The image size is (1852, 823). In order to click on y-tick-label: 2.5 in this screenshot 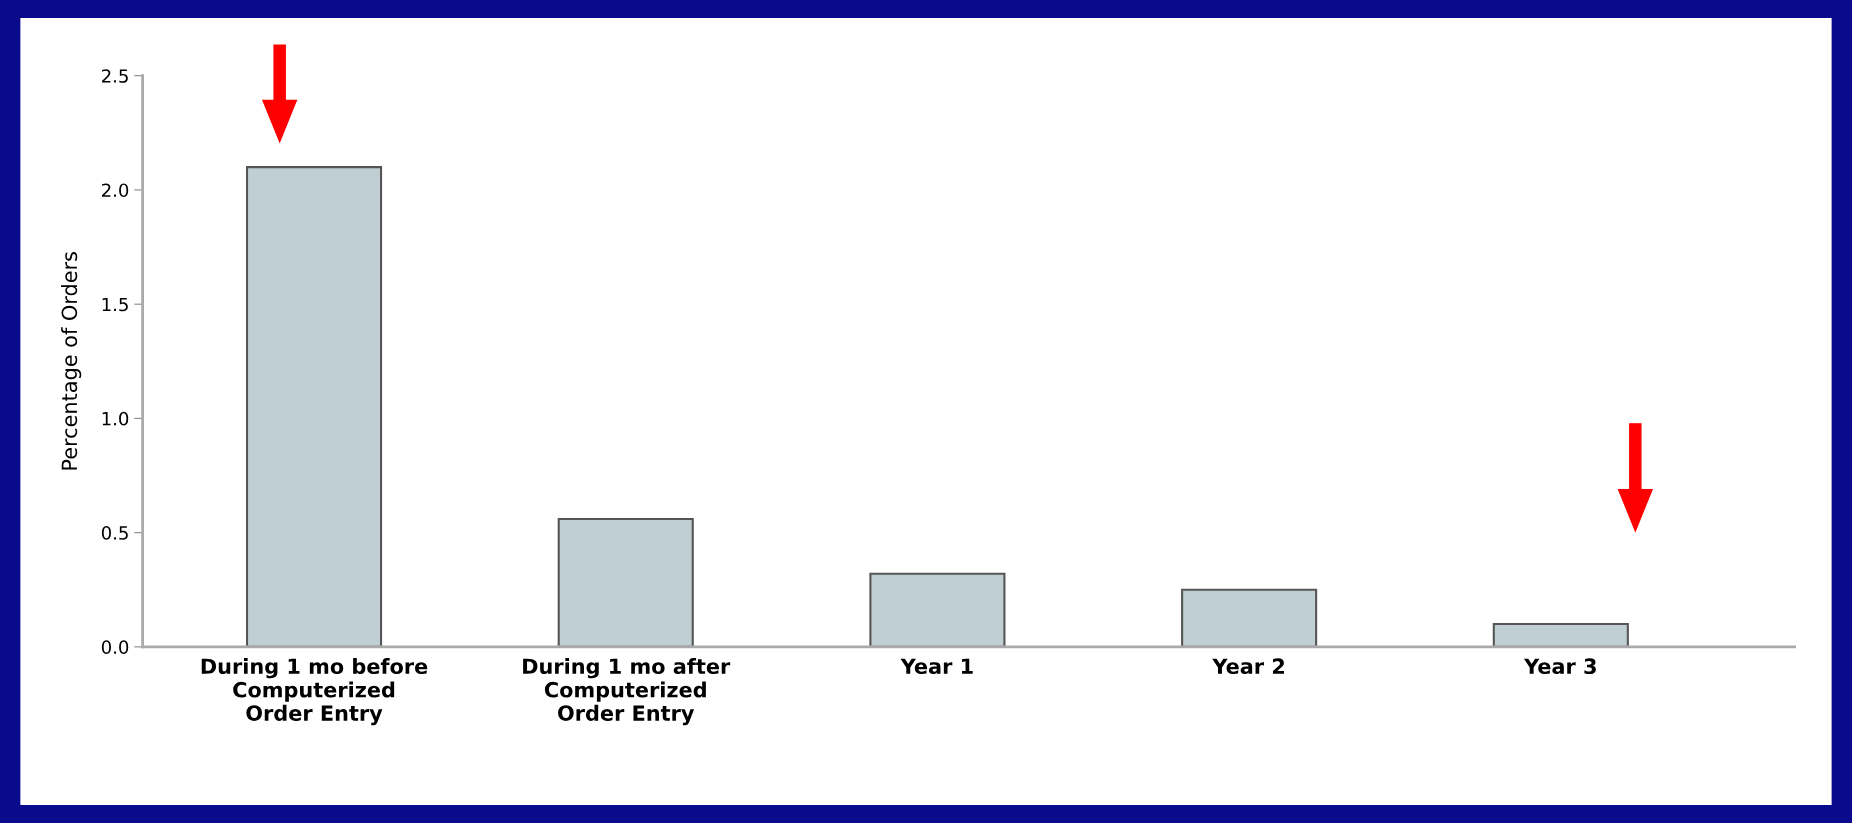, I will do `click(115, 76)`.